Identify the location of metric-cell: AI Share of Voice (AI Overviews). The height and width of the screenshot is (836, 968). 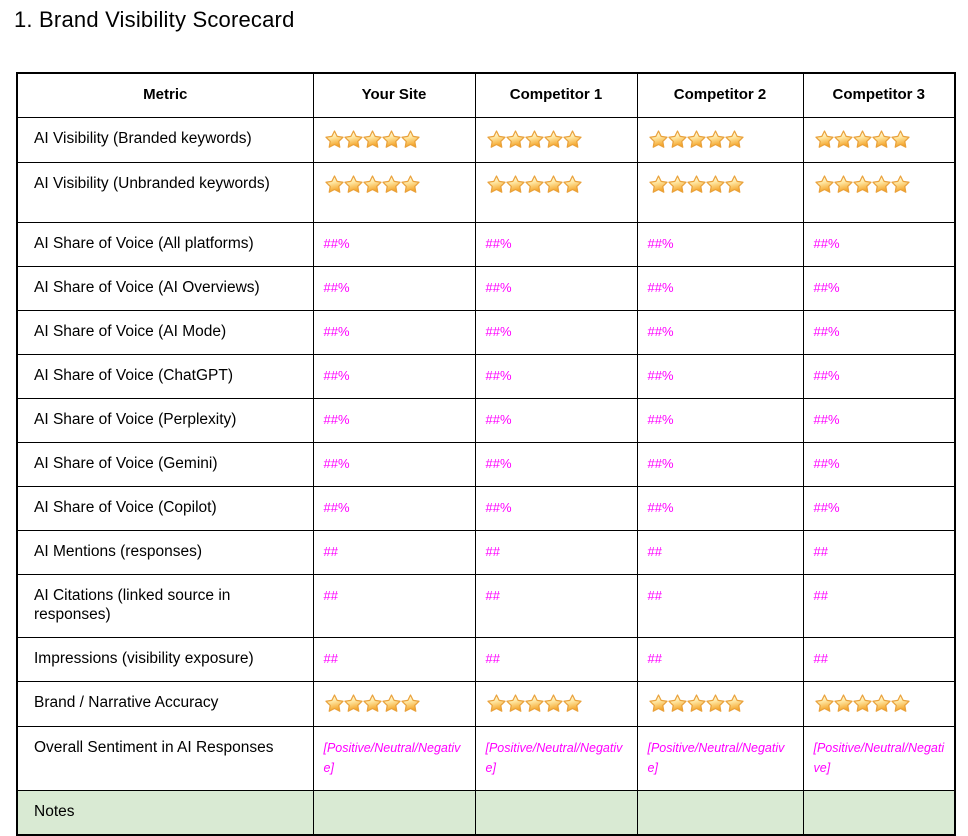
(165, 288).